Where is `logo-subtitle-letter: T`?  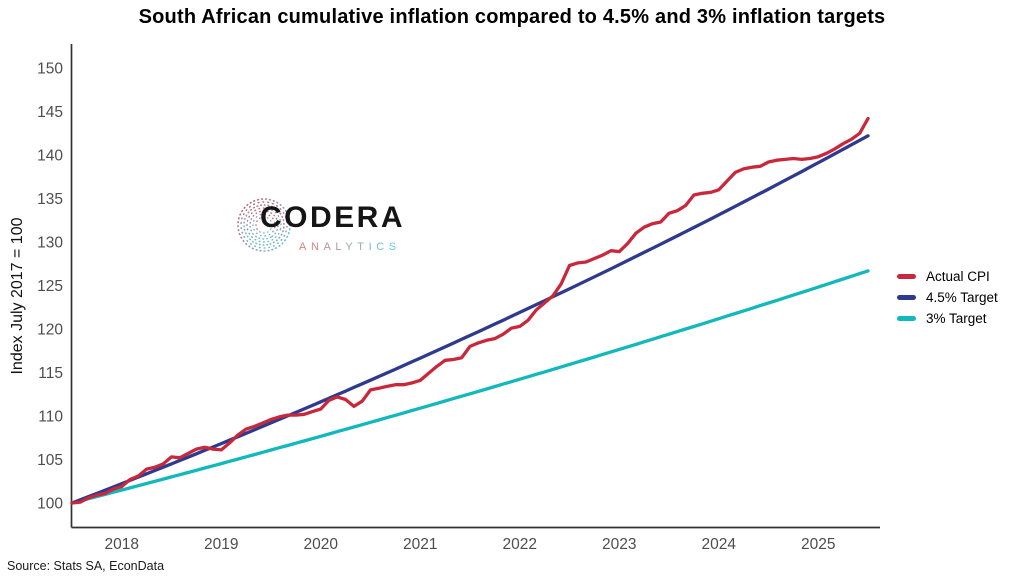
logo-subtitle-letter: T is located at coordinates (363, 247).